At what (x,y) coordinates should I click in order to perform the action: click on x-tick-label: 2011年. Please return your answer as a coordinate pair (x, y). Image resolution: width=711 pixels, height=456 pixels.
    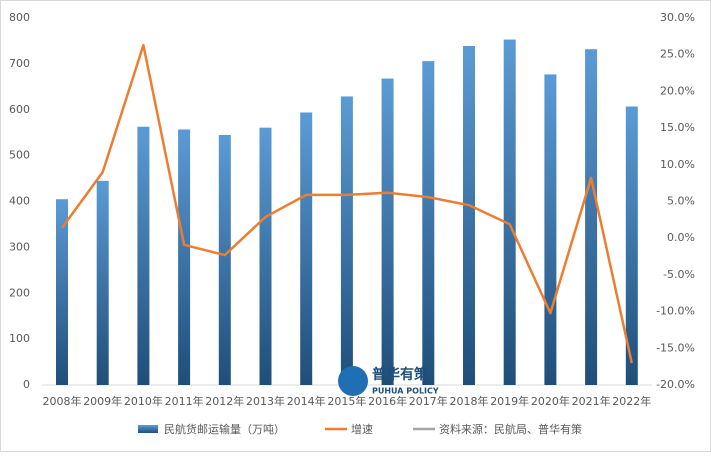
    Looking at the image, I should click on (184, 401).